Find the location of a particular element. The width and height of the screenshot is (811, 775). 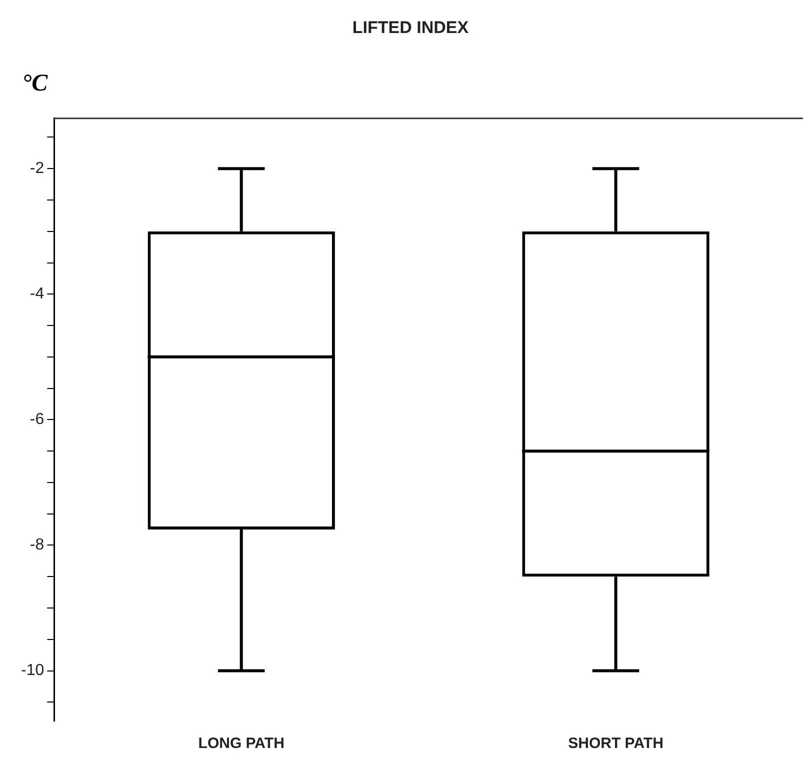

y-tick-label: -4 is located at coordinates (37, 294).